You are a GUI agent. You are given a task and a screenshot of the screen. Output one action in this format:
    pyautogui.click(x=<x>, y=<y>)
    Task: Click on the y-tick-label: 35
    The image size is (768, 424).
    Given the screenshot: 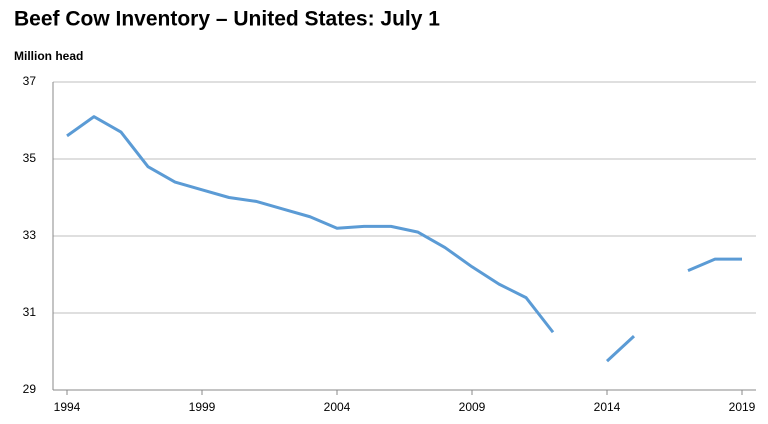 What is the action you would take?
    pyautogui.click(x=30, y=158)
    